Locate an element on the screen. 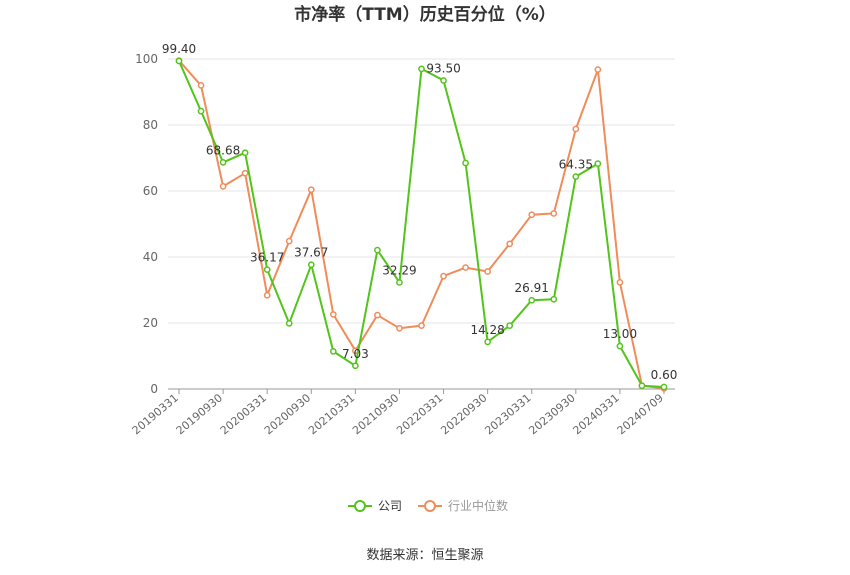 The width and height of the screenshot is (850, 575). data-label: 26.91 is located at coordinates (532, 288).